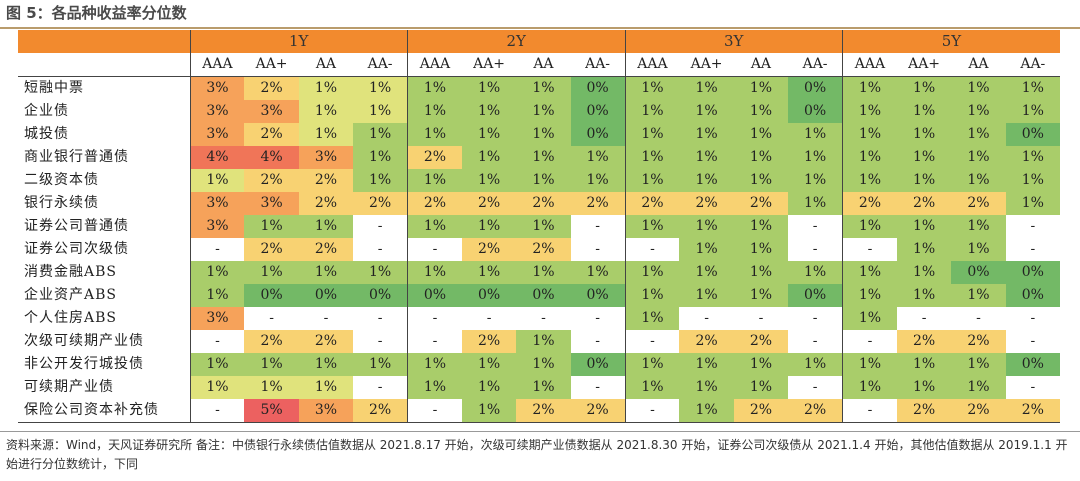  What do you see at coordinates (61, 203) in the screenshot?
I see `row-label: 银行永续债` at bounding box center [61, 203].